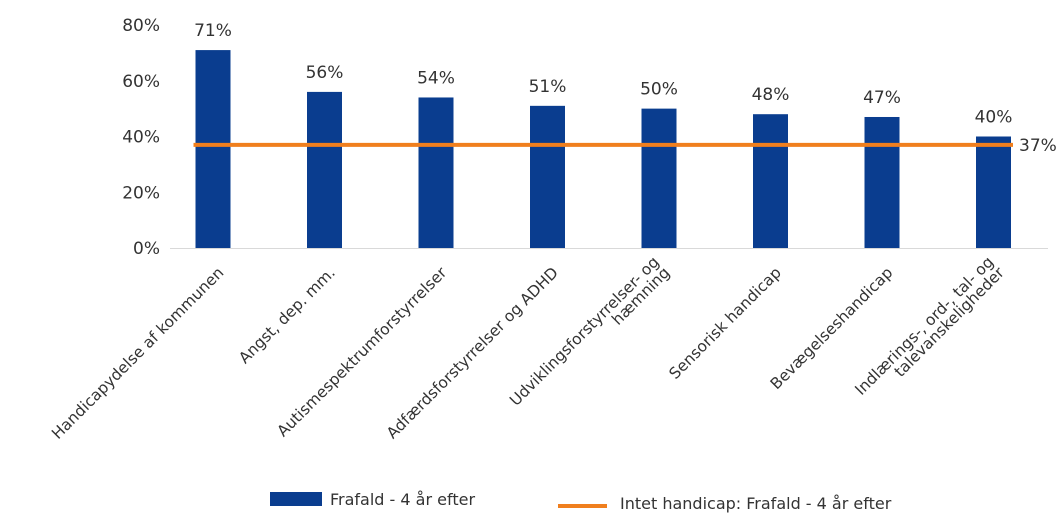 The width and height of the screenshot is (1059, 513). What do you see at coordinates (296, 499) in the screenshot?
I see `legend-swatch-bar` at bounding box center [296, 499].